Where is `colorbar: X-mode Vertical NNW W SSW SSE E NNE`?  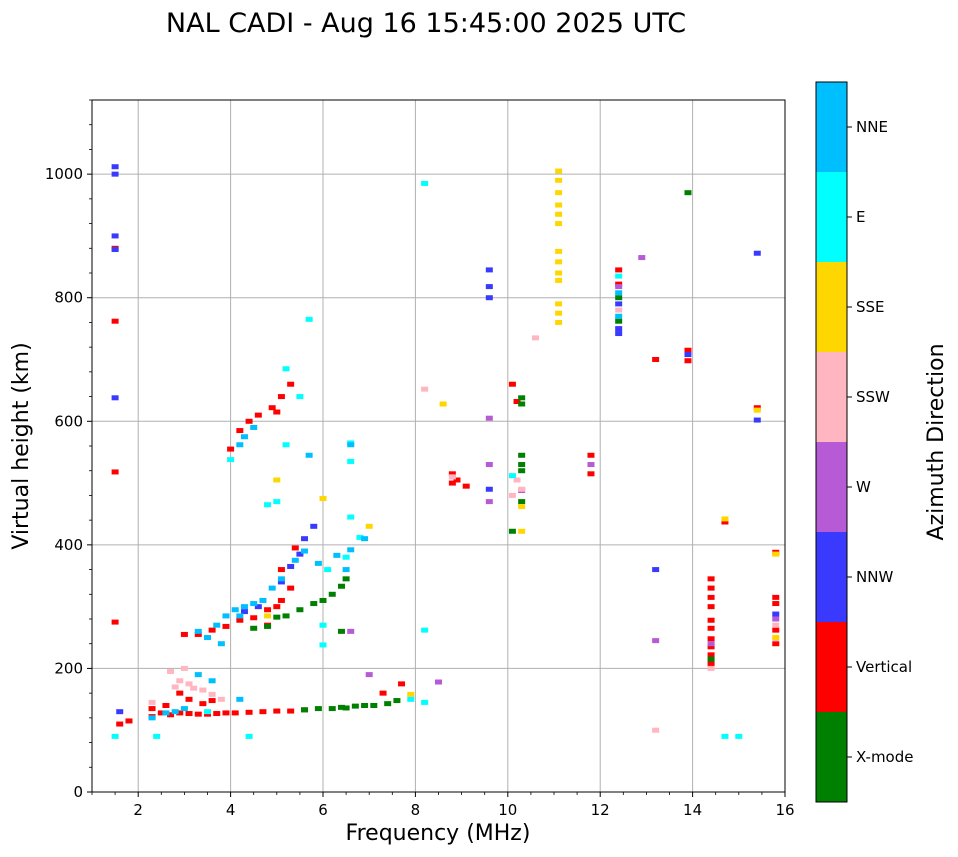
colorbar: X-mode Vertical NNW W SSW SSE E NNE is located at coordinates (864, 442).